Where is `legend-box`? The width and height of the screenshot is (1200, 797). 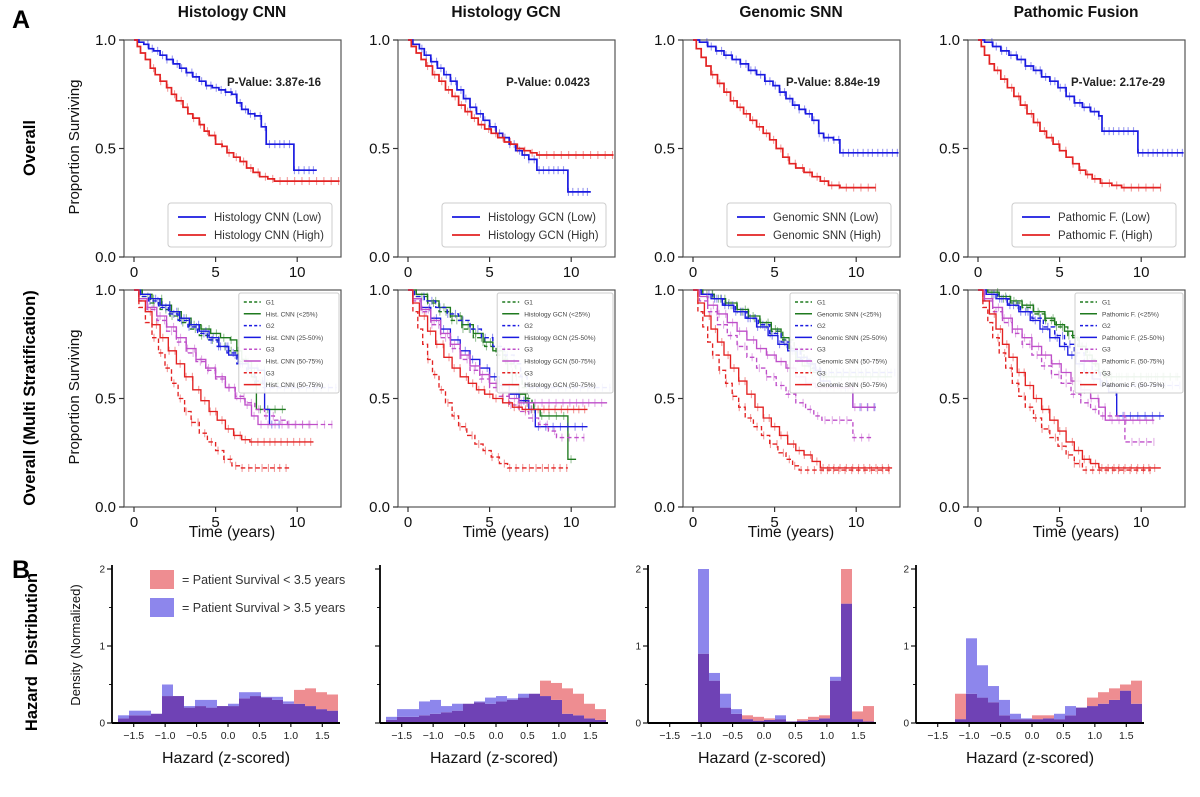 legend-box is located at coordinates (524, 225).